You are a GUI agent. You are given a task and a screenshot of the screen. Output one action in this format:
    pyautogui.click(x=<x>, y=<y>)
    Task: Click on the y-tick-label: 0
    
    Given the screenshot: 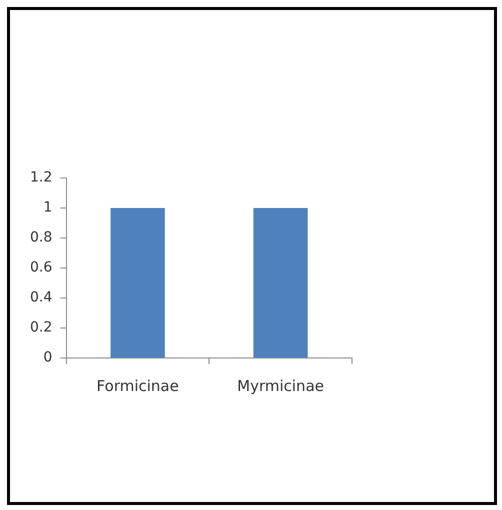 What is the action you would take?
    pyautogui.click(x=47, y=358)
    